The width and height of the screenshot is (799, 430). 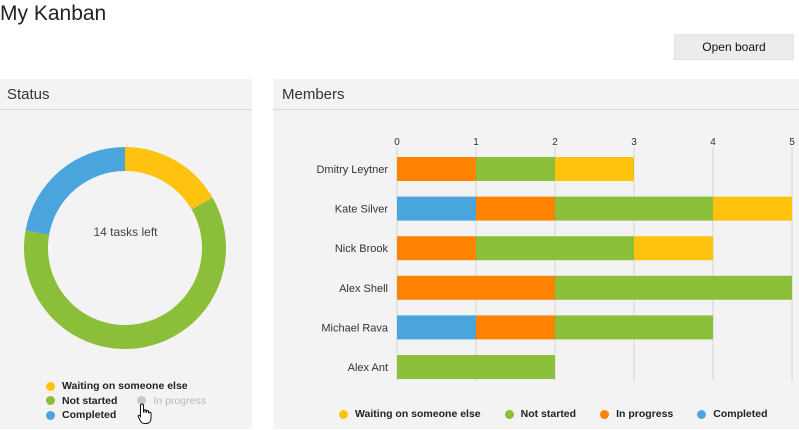 I want to click on bar-kate-silver-completed, so click(x=436, y=208).